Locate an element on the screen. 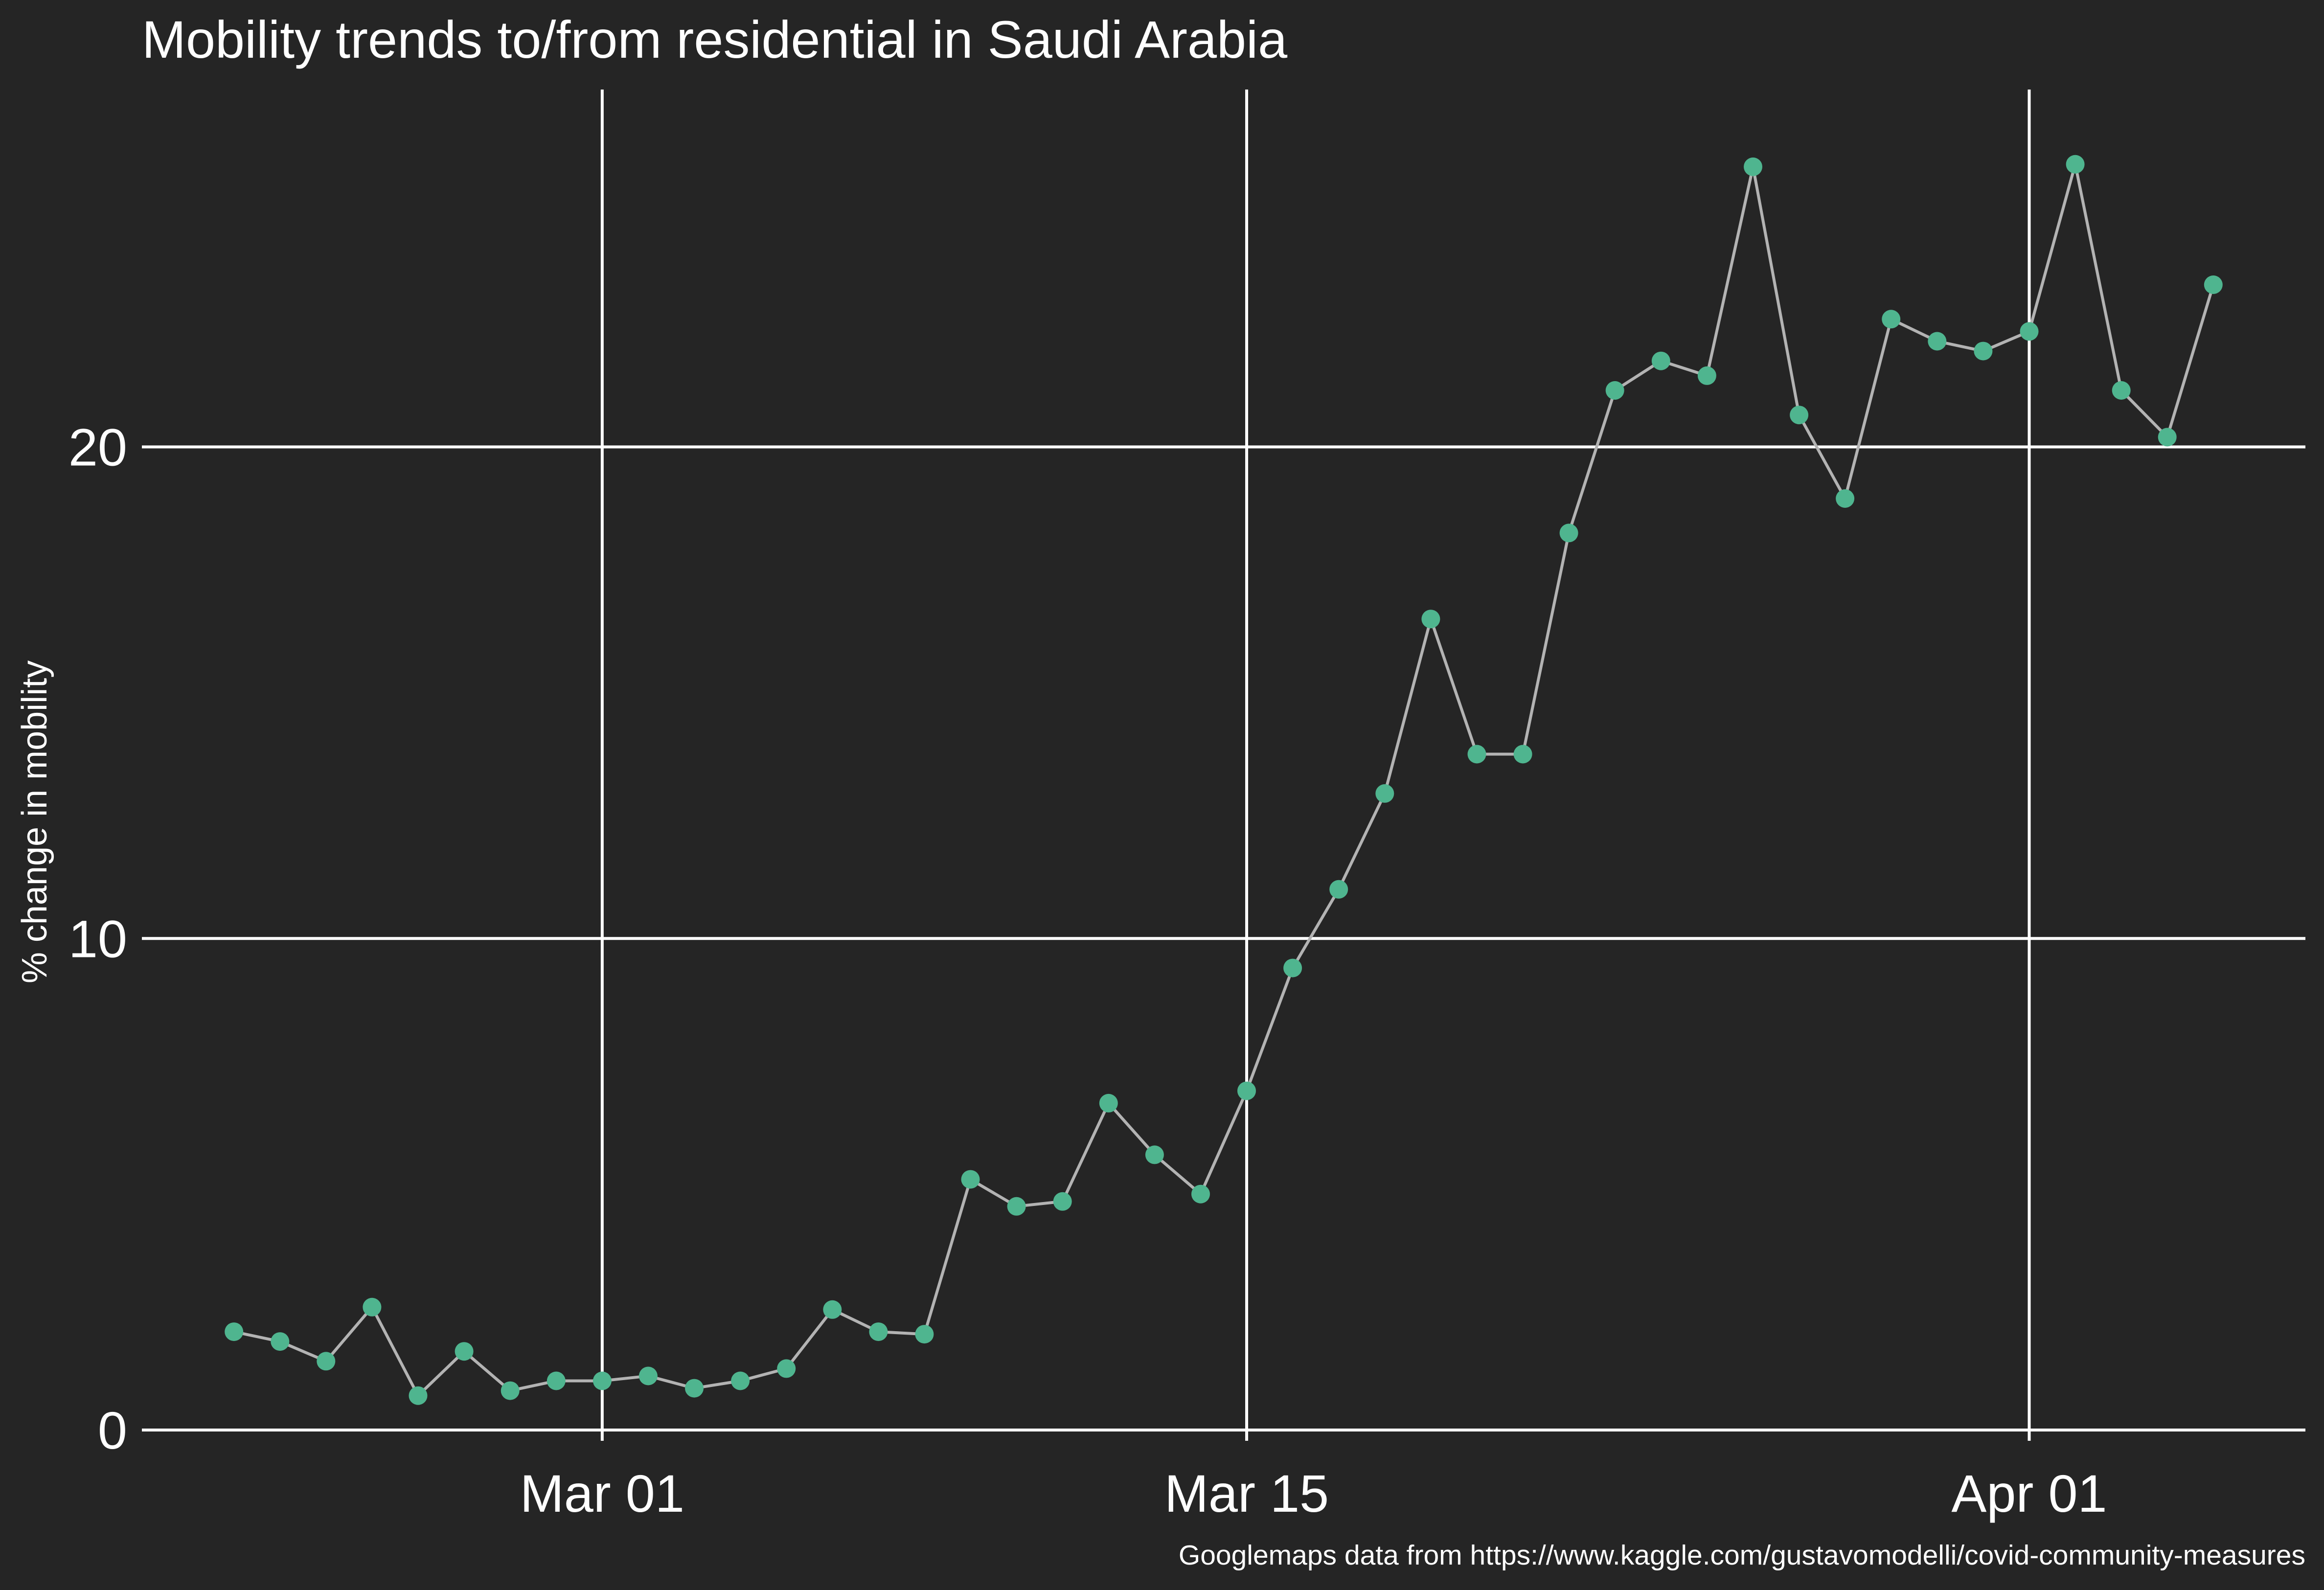  x-axis-ticks: Mar 01 Mar 15 Apr 01 is located at coordinates (1313, 1494).